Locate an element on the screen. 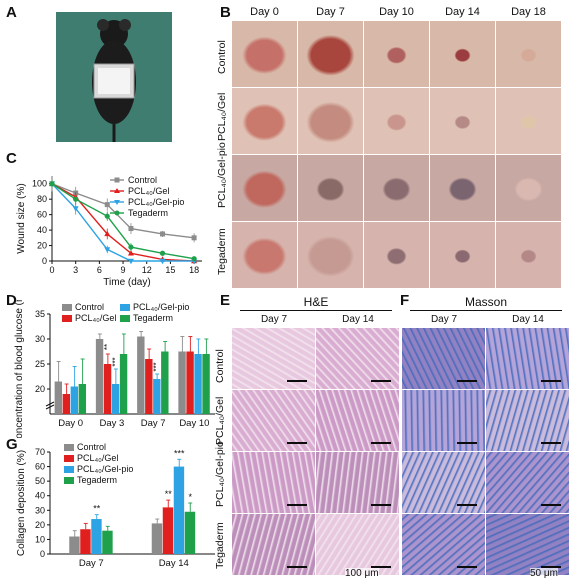  significance-mark: *** is located at coordinates (115, 361).